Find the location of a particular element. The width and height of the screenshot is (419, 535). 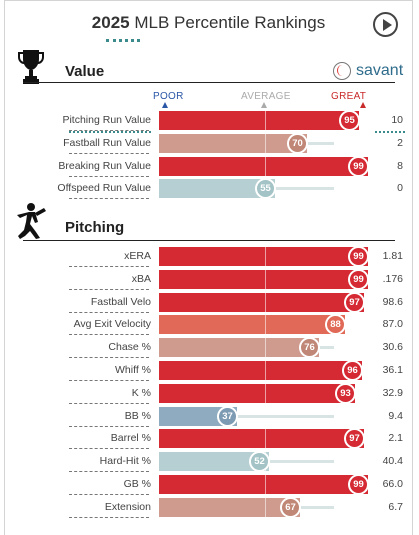

percentile-bubble: 76 is located at coordinates (309, 348).